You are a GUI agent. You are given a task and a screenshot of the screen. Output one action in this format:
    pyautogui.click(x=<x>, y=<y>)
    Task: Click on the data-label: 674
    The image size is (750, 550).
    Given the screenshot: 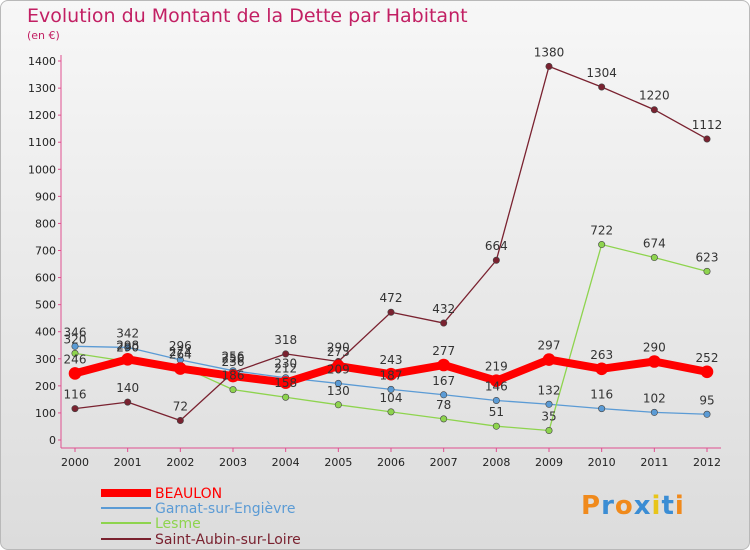 What is the action you would take?
    pyautogui.click(x=654, y=244)
    